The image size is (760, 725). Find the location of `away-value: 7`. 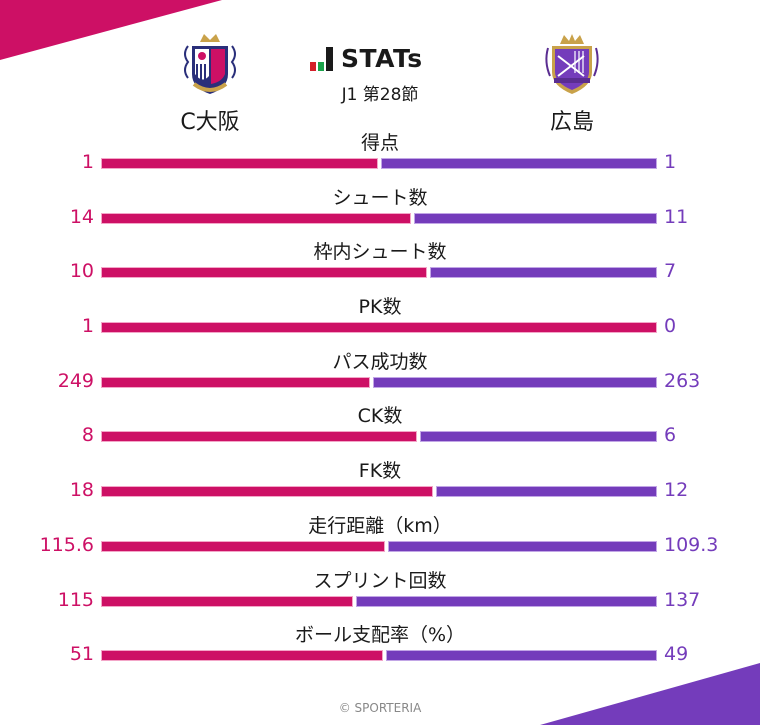

away-value: 7 is located at coordinates (670, 271).